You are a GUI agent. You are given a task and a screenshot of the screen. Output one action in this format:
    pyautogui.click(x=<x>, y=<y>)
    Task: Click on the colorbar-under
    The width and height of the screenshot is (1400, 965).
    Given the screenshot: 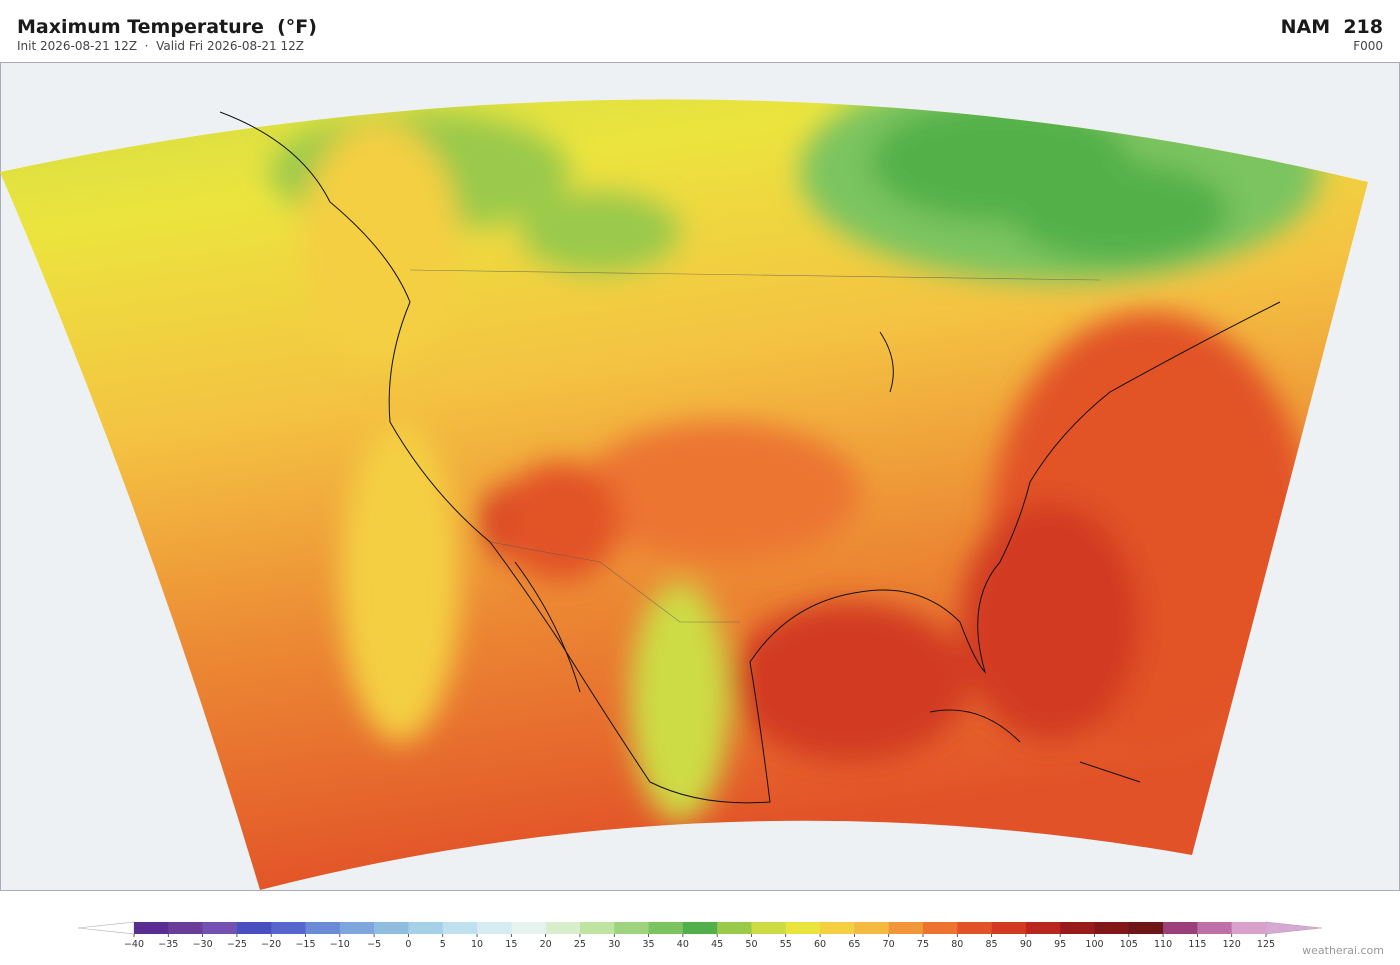 What is the action you would take?
    pyautogui.click(x=106, y=928)
    